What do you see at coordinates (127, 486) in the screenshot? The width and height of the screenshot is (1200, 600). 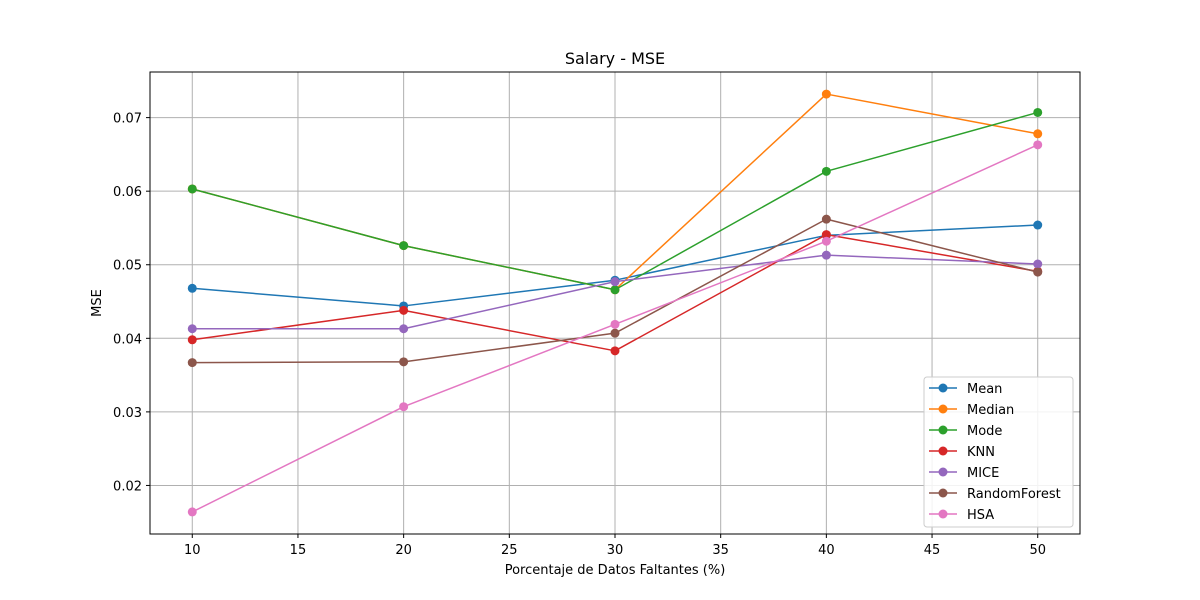 I see `y-tick-label: 0.02` at bounding box center [127, 486].